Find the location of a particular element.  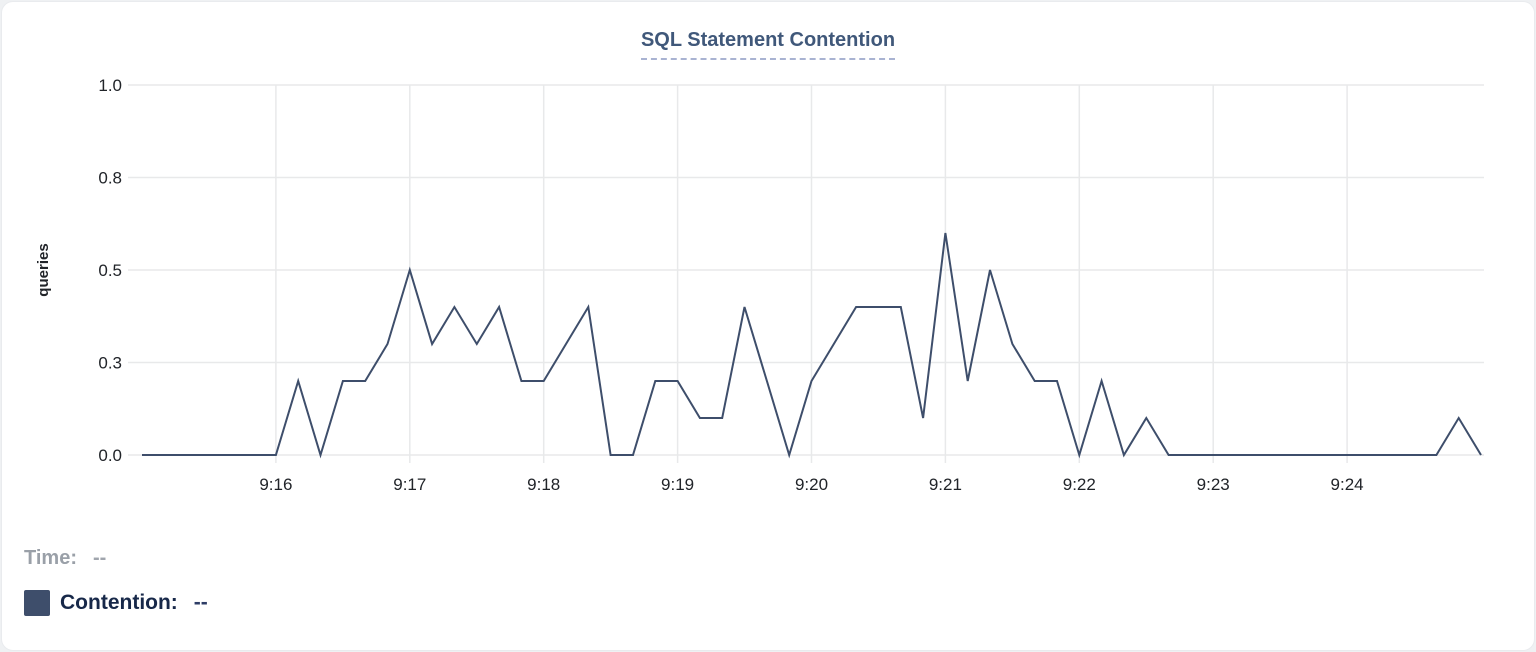

legend-row-contention: Contention: -- is located at coordinates (116, 603).